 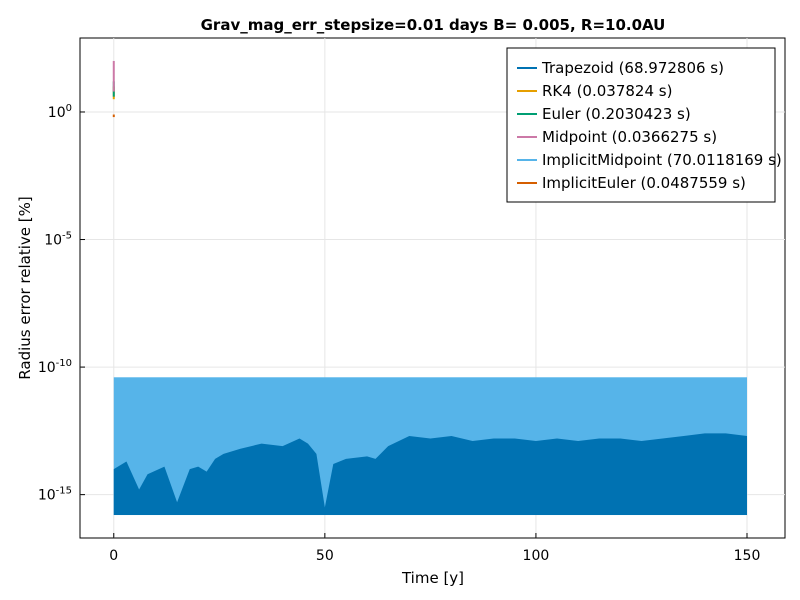 I want to click on y-tick-label: 10⁻¹⁵, so click(x=55, y=495).